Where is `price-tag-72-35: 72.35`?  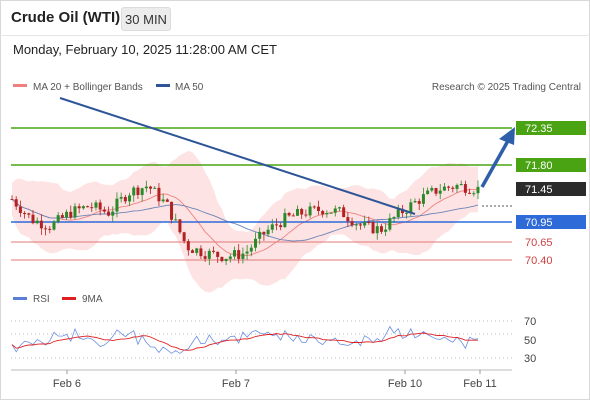 price-tag-72-35: 72.35 is located at coordinates (551, 128).